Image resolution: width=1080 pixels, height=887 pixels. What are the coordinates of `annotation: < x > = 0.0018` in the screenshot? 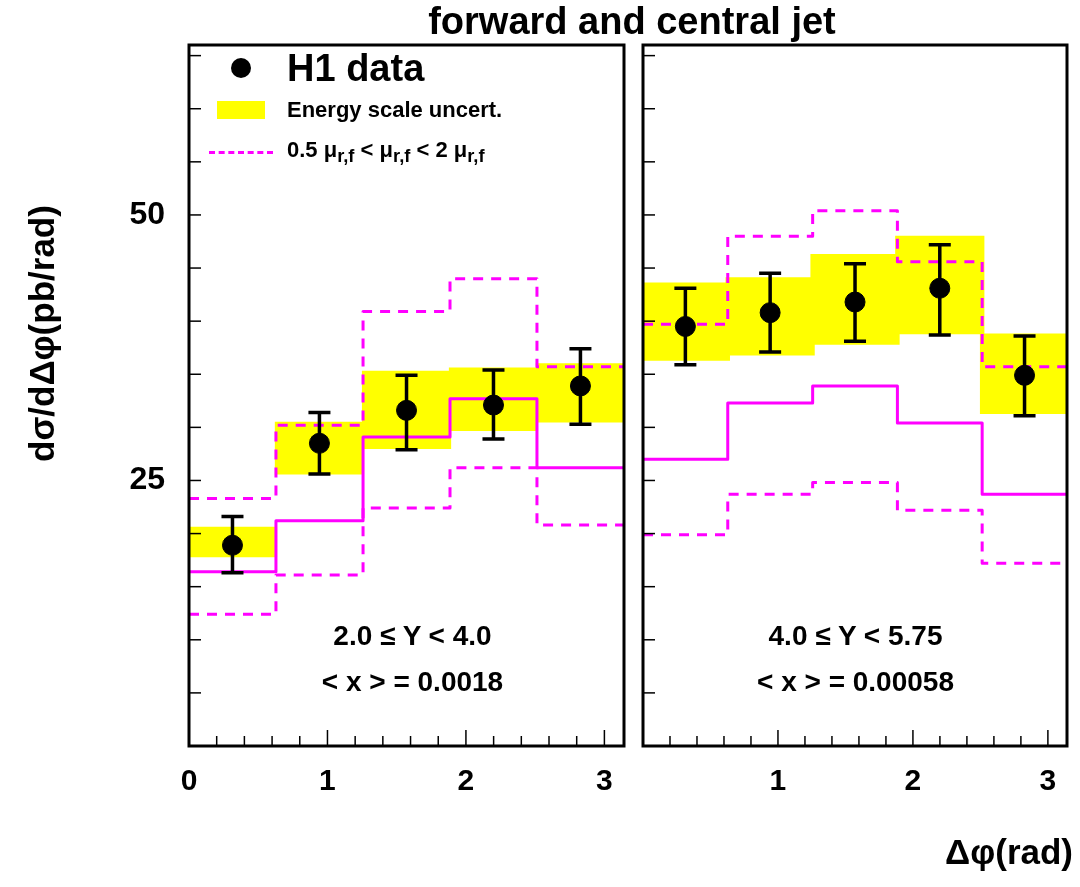 It's located at (412, 682).